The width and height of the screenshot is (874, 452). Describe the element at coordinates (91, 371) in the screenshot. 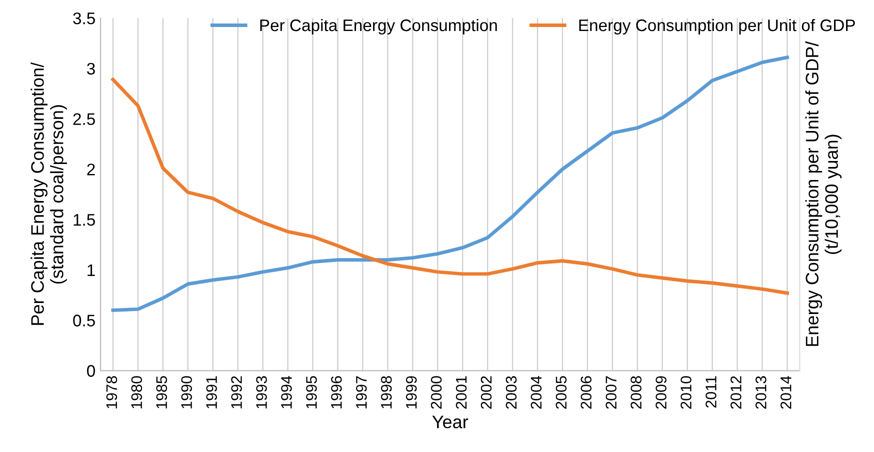

I see `y-tick-label: 0` at that location.